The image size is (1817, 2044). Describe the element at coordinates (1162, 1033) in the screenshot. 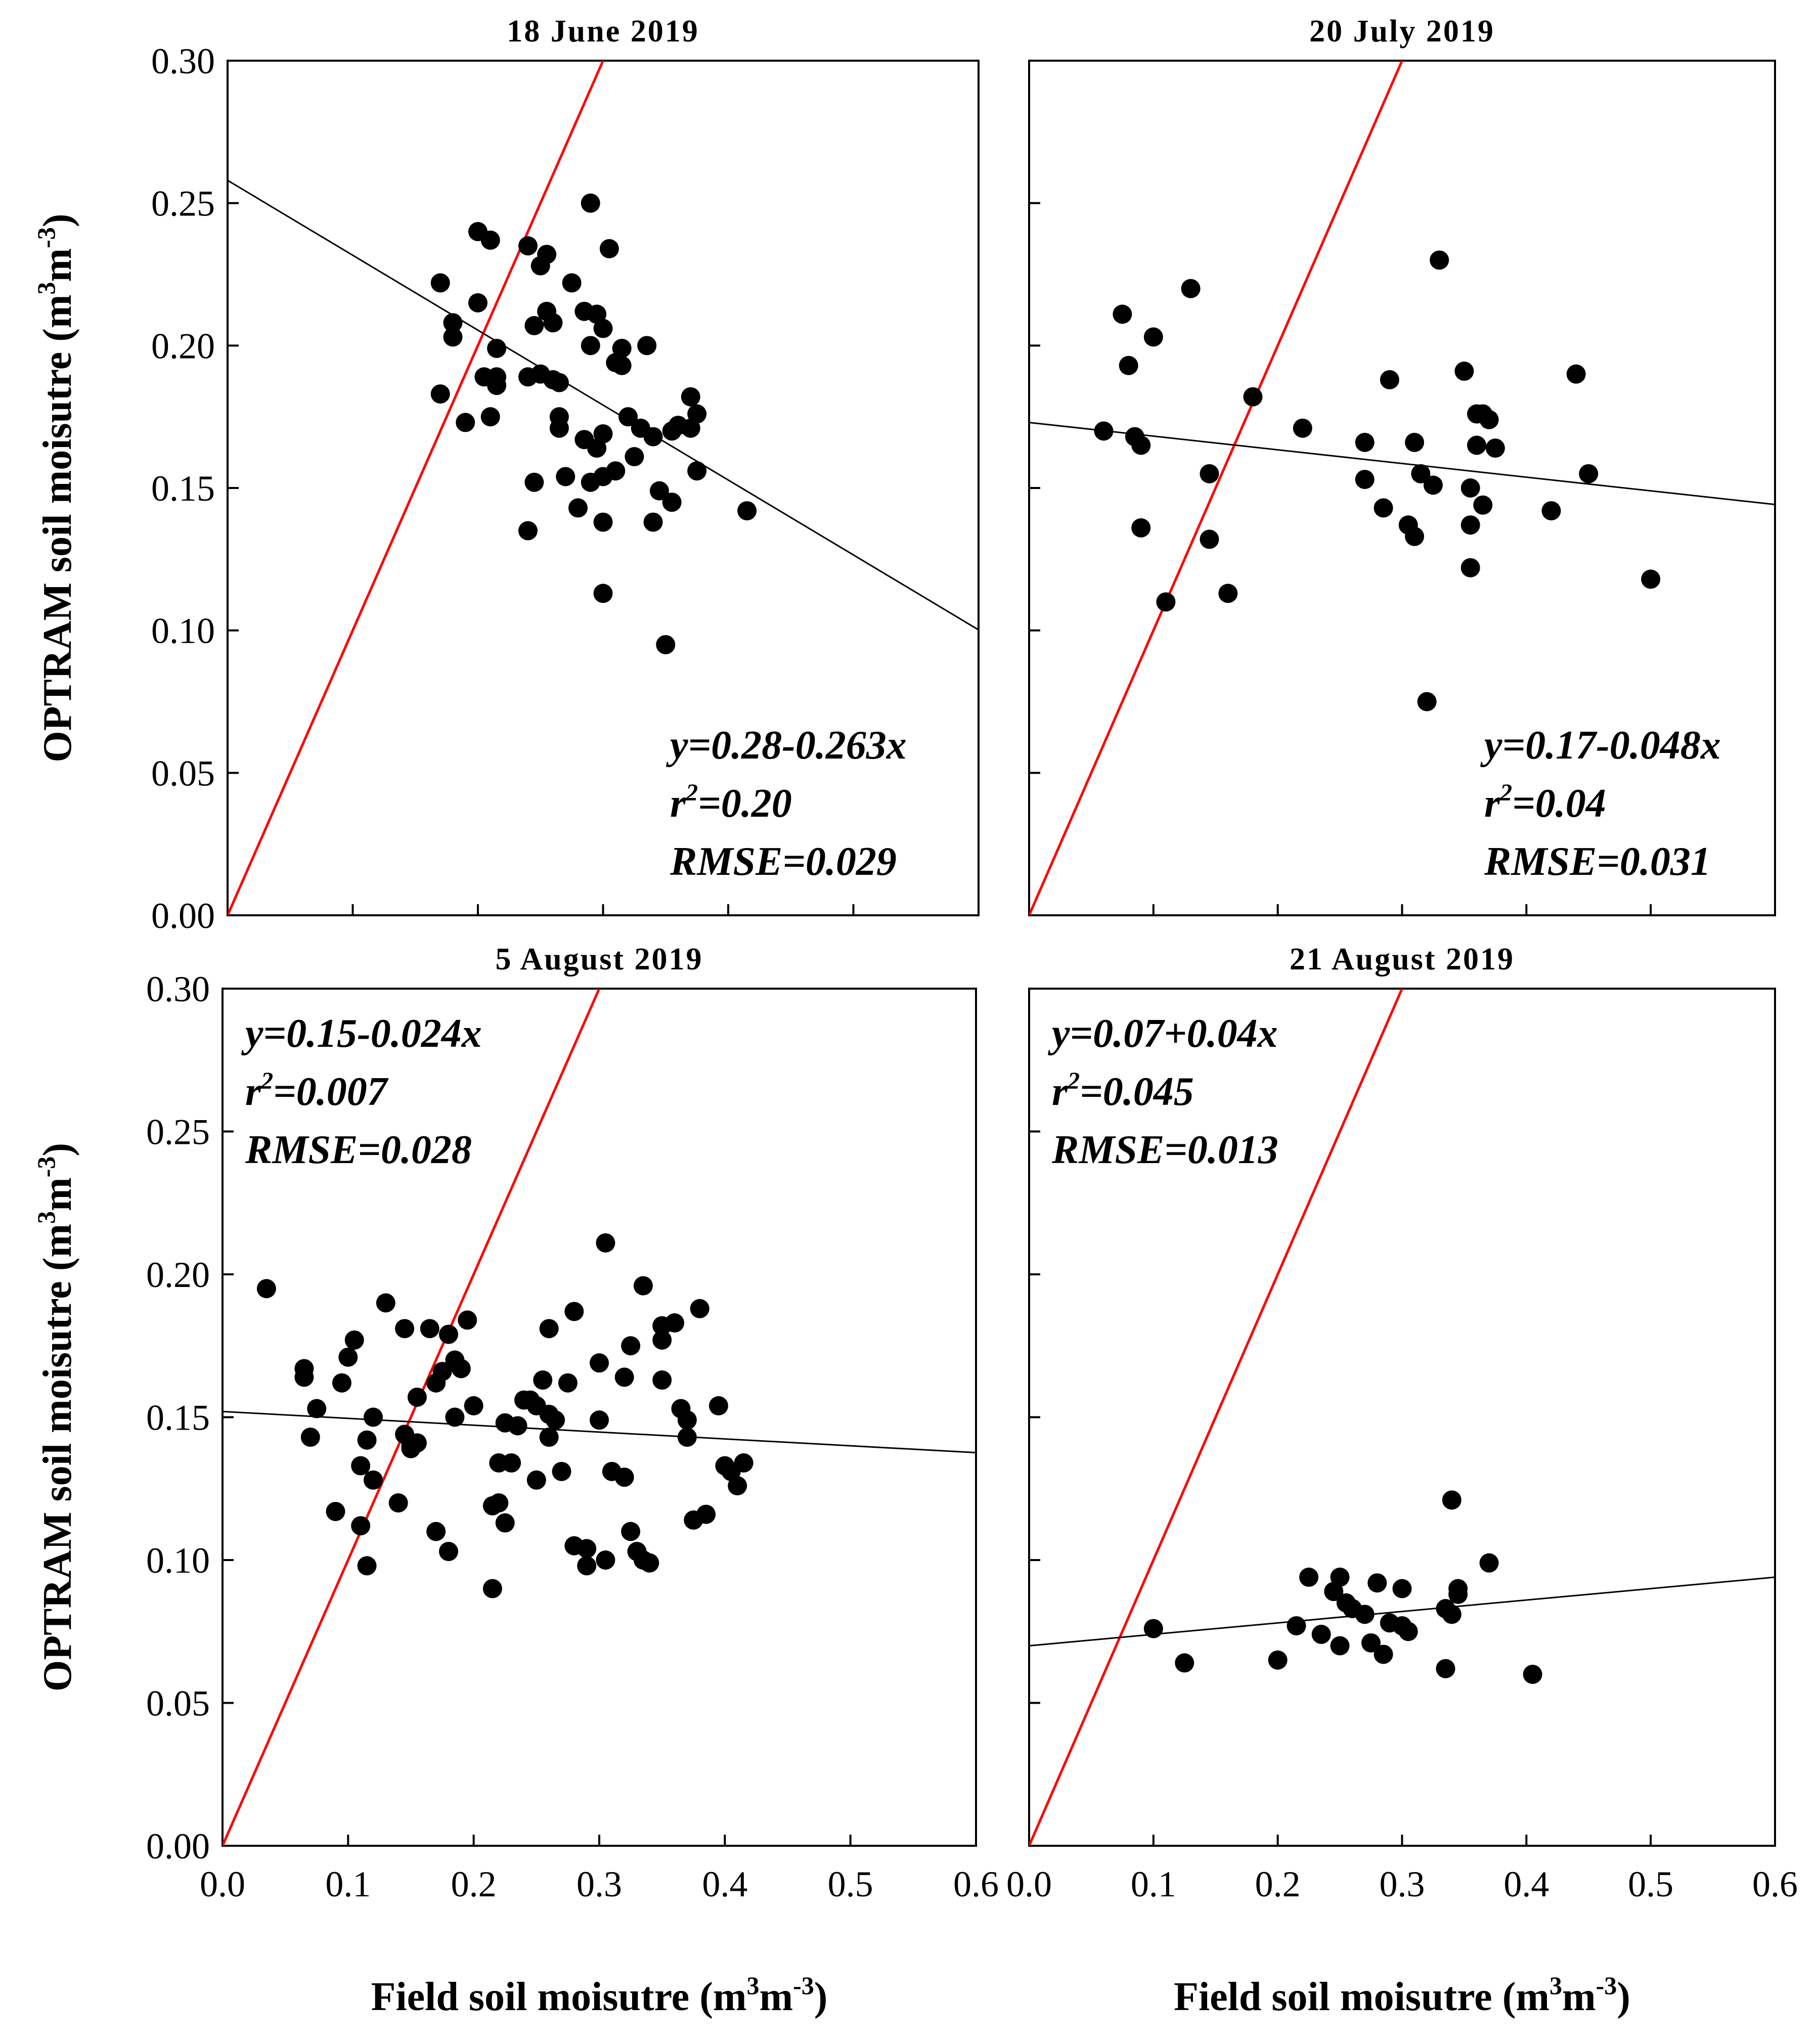

I see `regression-equation: y=0.07+0.04x` at that location.